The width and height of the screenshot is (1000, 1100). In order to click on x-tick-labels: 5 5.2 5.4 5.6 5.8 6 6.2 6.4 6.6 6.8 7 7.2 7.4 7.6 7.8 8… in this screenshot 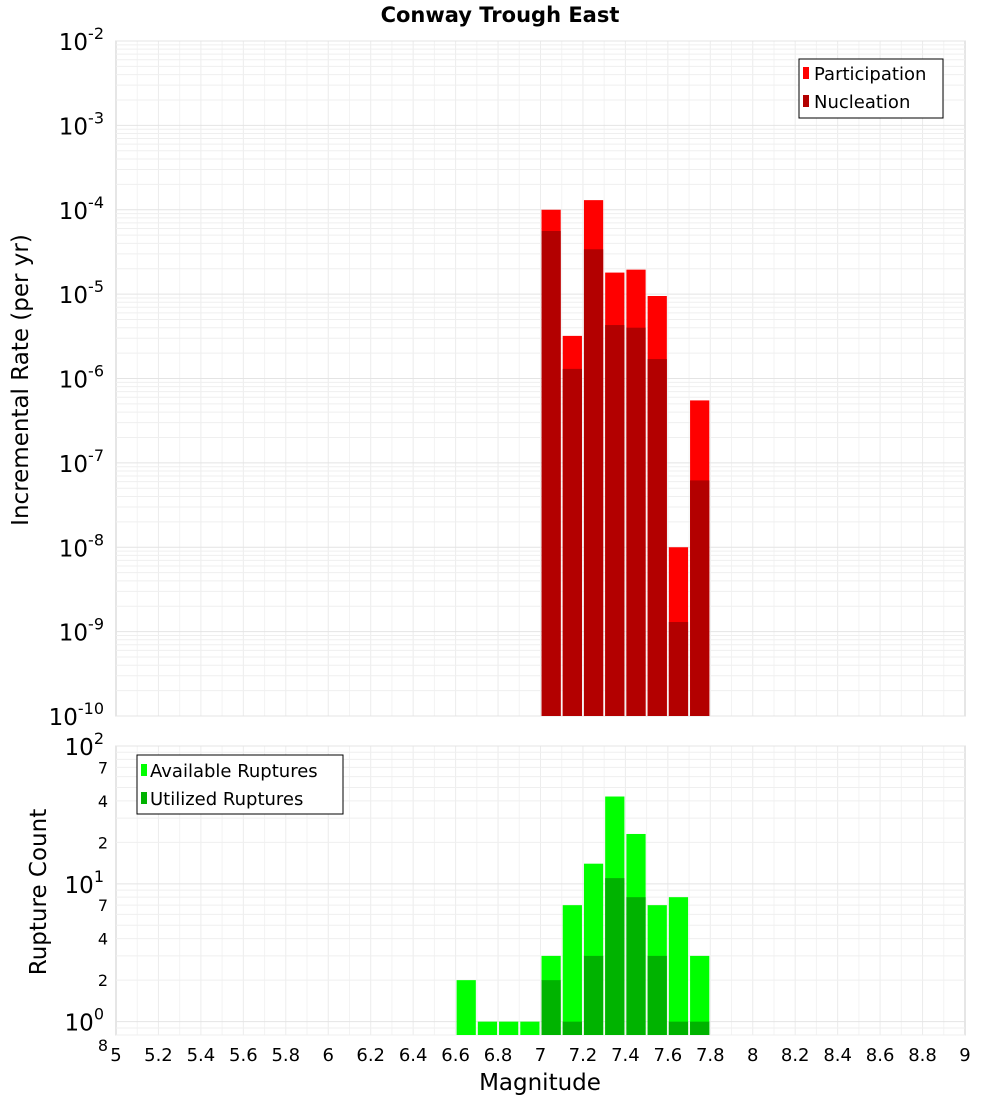, I will do `click(540, 1055)`.